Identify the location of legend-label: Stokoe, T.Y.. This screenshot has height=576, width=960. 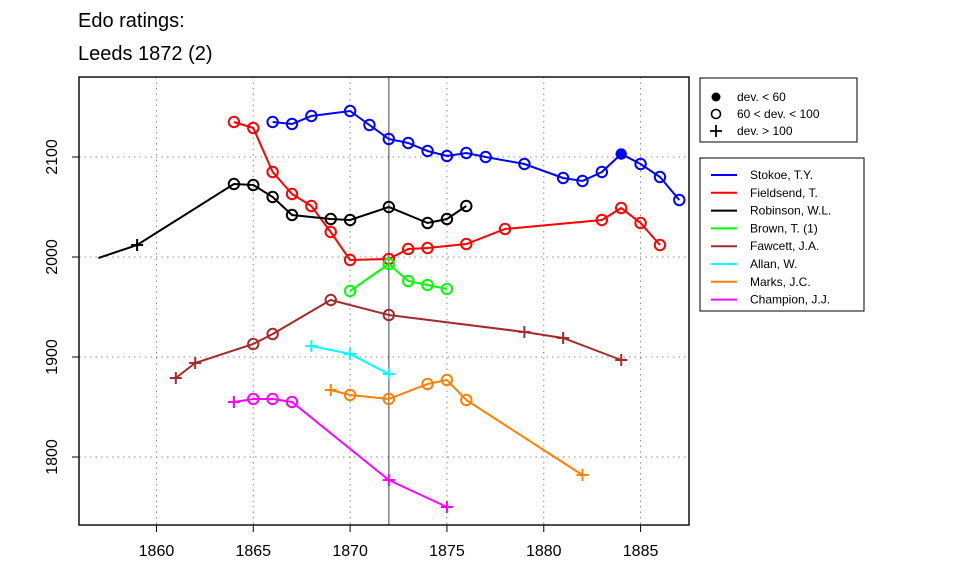
(781, 175).